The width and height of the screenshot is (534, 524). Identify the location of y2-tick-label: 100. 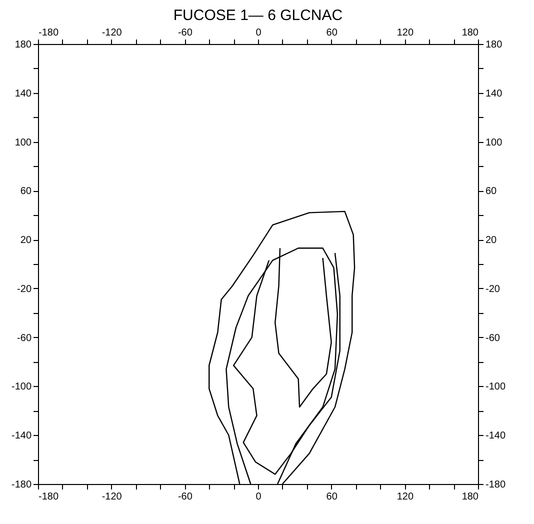
(494, 142).